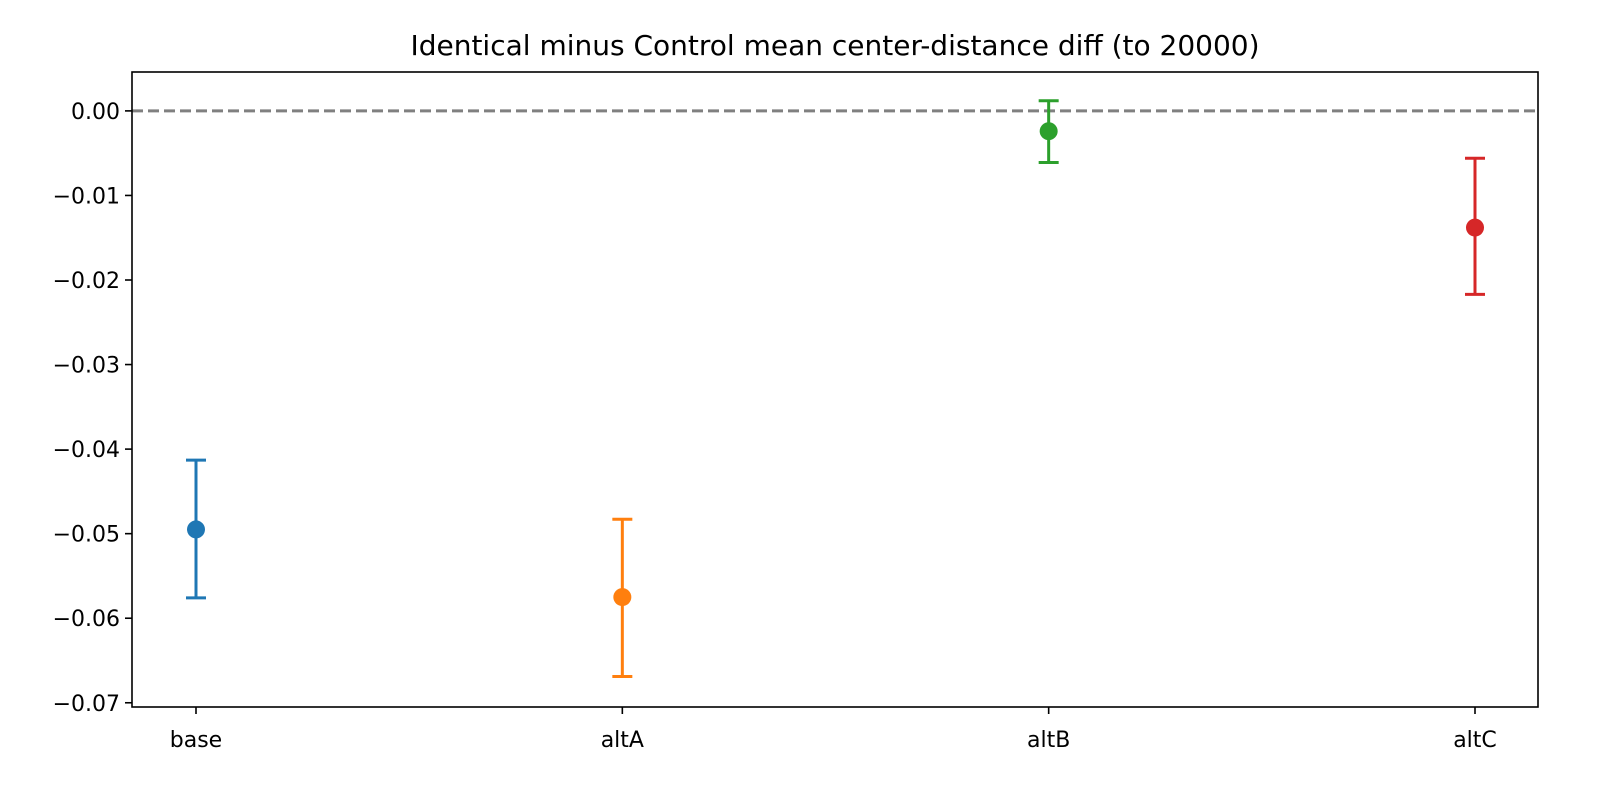  I want to click on x-tick-label: altC, so click(1475, 740).